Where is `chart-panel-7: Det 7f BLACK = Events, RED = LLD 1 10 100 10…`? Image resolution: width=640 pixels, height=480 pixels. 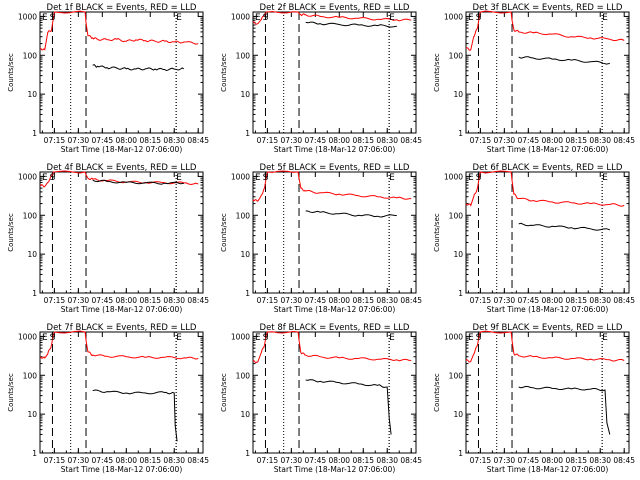 chart-panel-7: Det 7f BLACK = Events, RED = LLD 1 10 100 10… is located at coordinates (108, 398).